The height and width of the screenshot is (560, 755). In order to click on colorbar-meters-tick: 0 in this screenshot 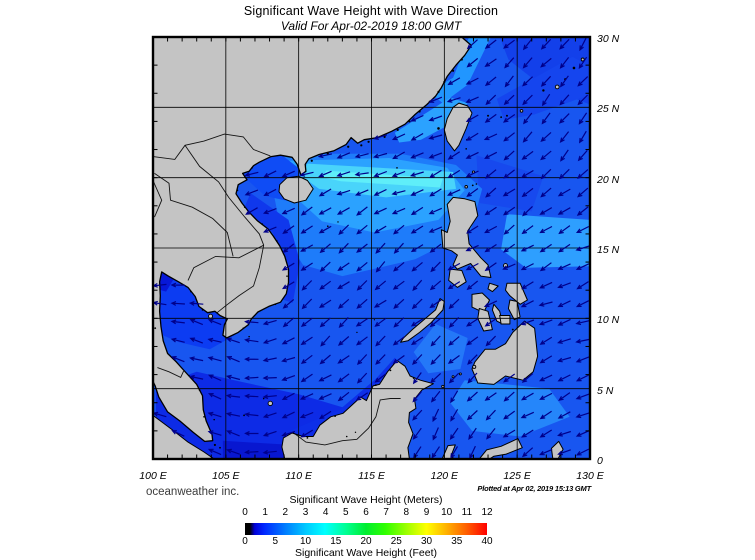, I will do `click(245, 512)`.